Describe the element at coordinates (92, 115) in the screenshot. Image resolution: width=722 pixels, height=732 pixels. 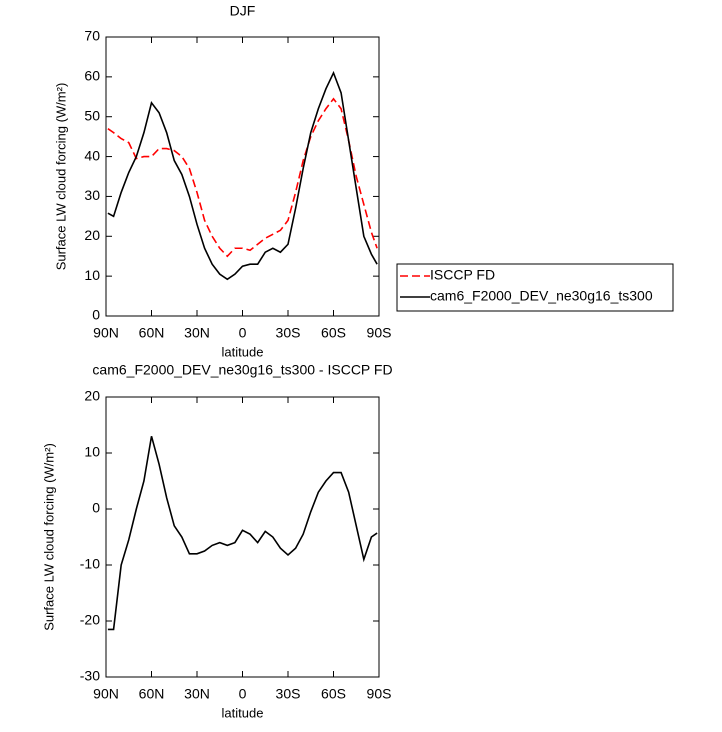
I see `y-tick-label: 50` at that location.